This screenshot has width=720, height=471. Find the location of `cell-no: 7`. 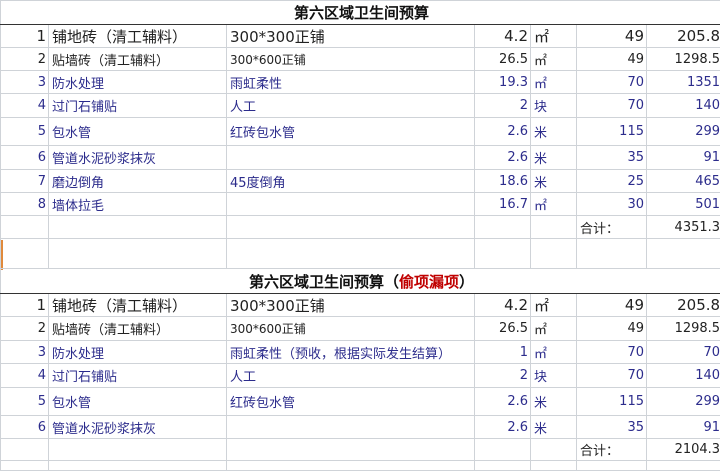

cell-no: 7 is located at coordinates (25, 181).